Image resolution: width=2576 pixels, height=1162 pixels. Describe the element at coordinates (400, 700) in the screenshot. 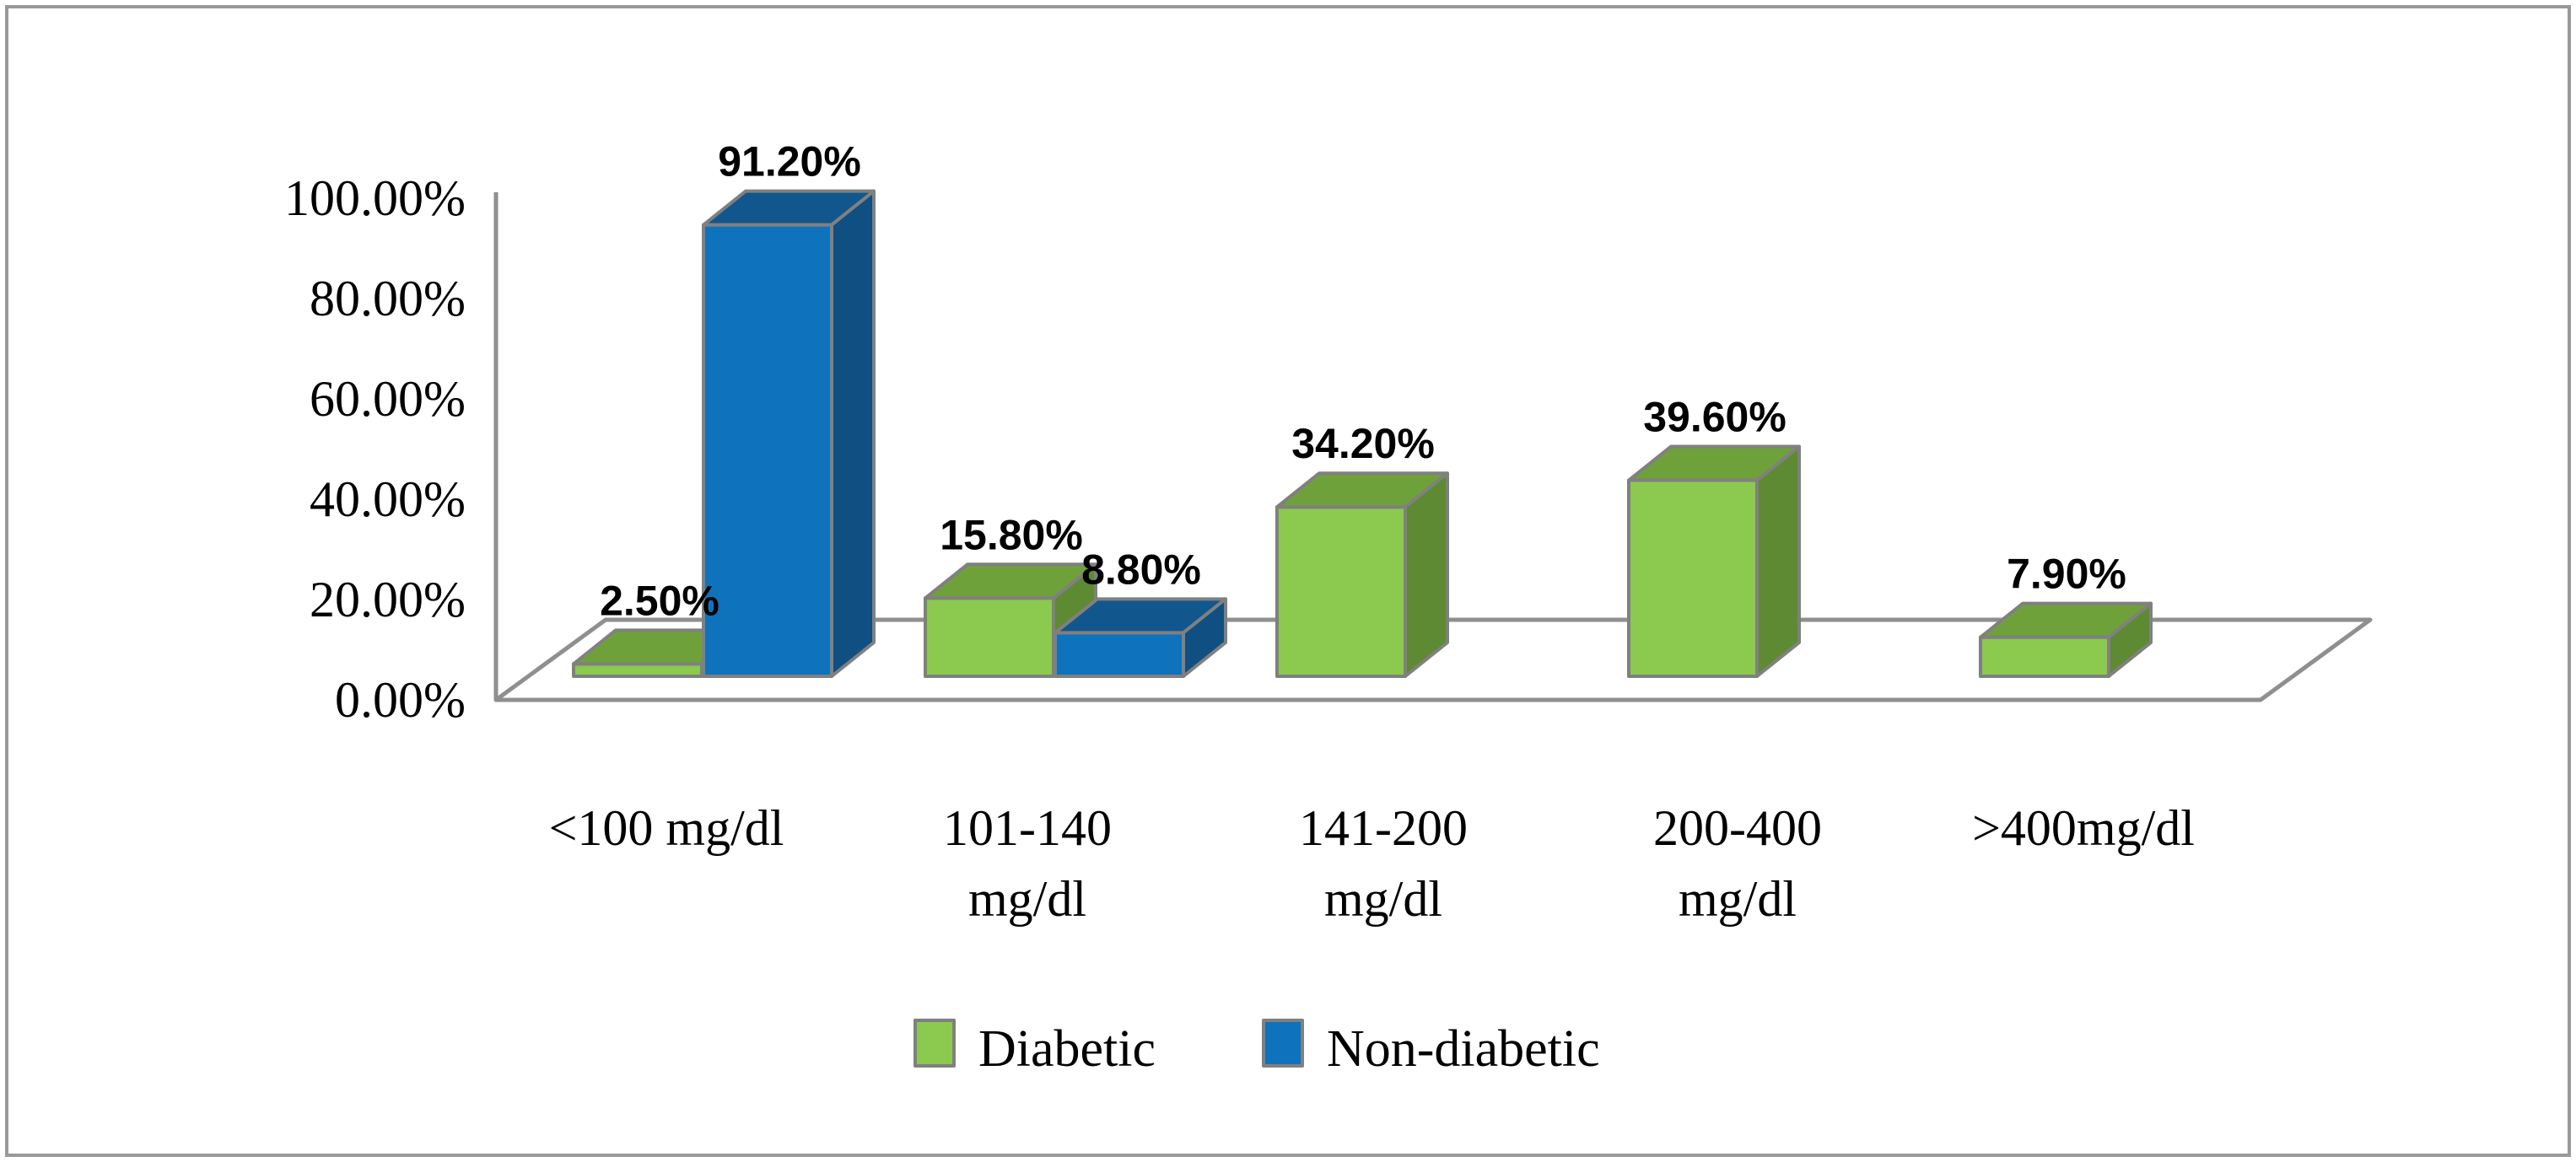

I see `y-tick-label: 0.00%` at that location.